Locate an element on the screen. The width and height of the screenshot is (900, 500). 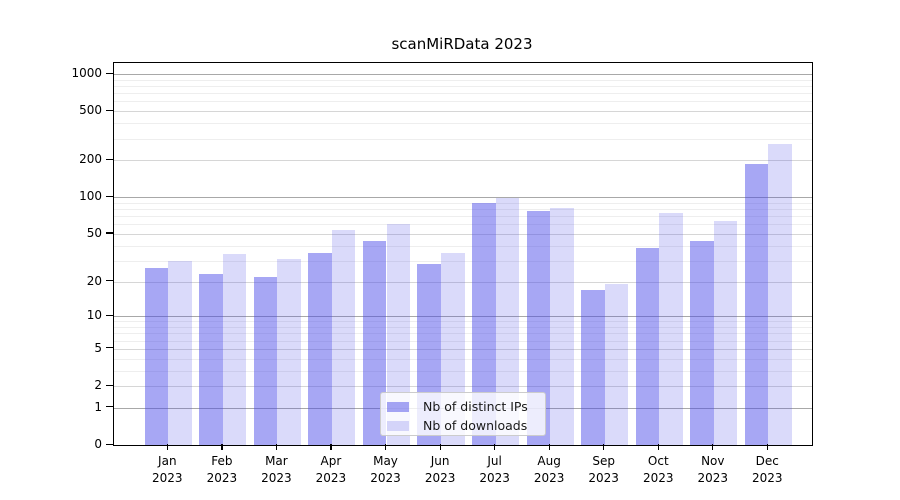
bar-ips-aug is located at coordinates (538, 328).